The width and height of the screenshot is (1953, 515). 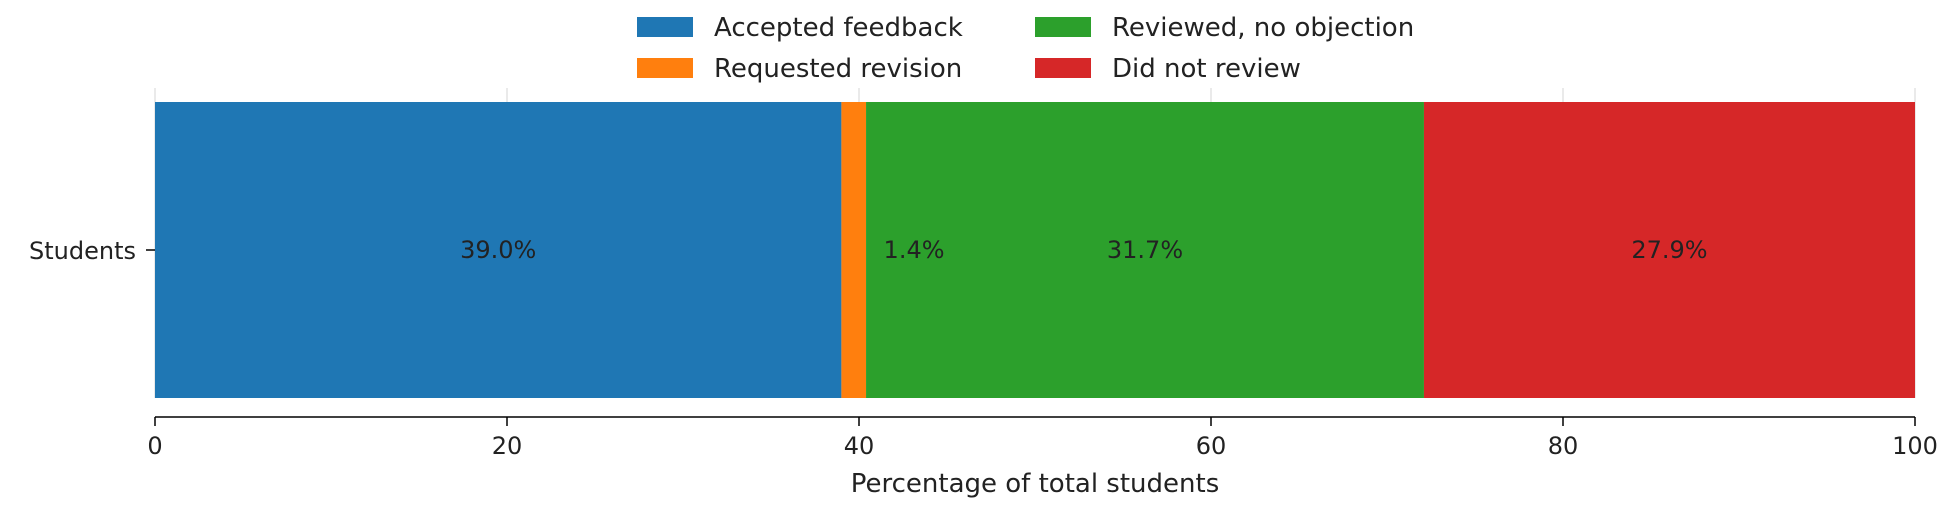 I want to click on x-tick-label-60: 60, so click(x=1211, y=446).